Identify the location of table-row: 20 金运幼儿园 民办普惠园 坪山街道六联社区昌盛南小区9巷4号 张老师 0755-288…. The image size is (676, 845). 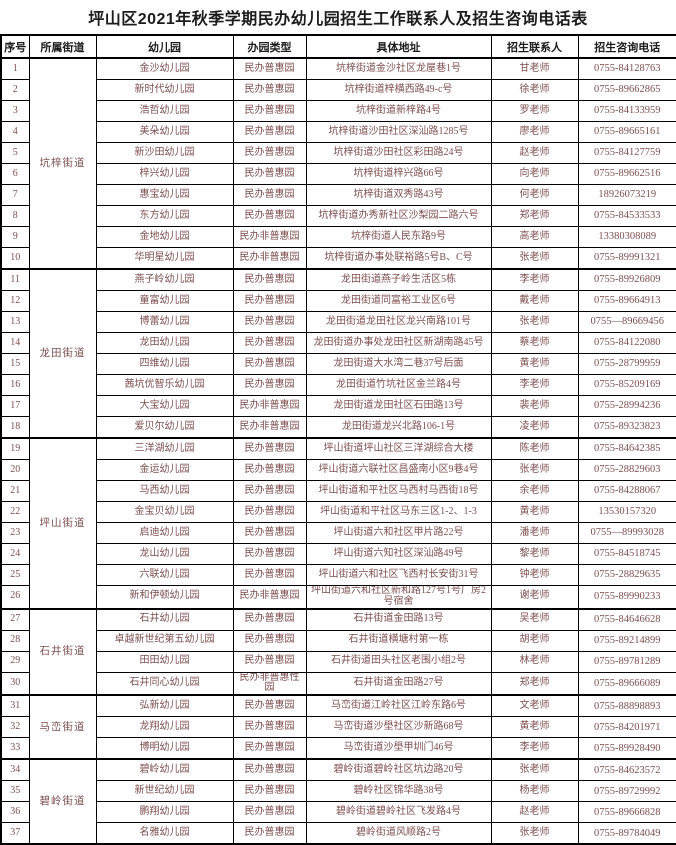
(338, 470).